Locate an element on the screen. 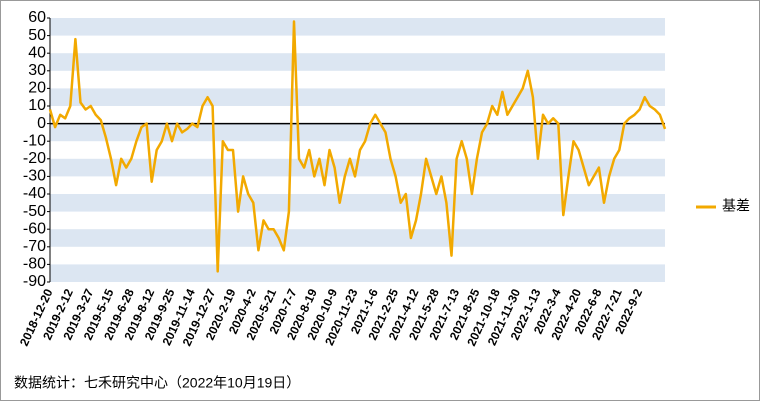 This screenshot has width=760, height=401. y-tick-label: -70 is located at coordinates (34, 246).